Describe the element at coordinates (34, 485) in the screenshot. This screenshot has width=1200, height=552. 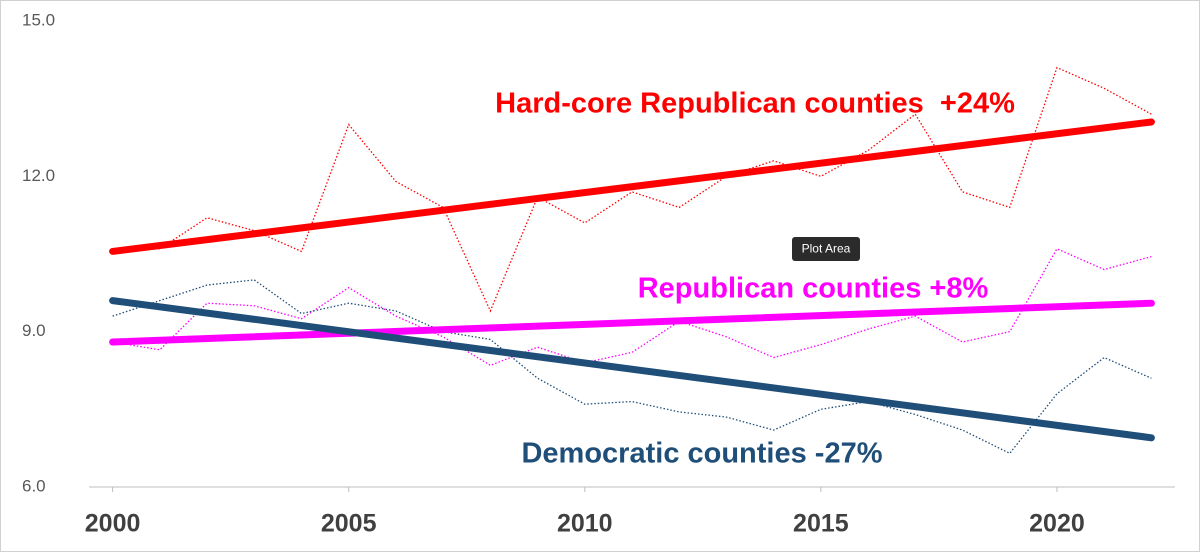
I see `y-tick-label: 6.0` at that location.